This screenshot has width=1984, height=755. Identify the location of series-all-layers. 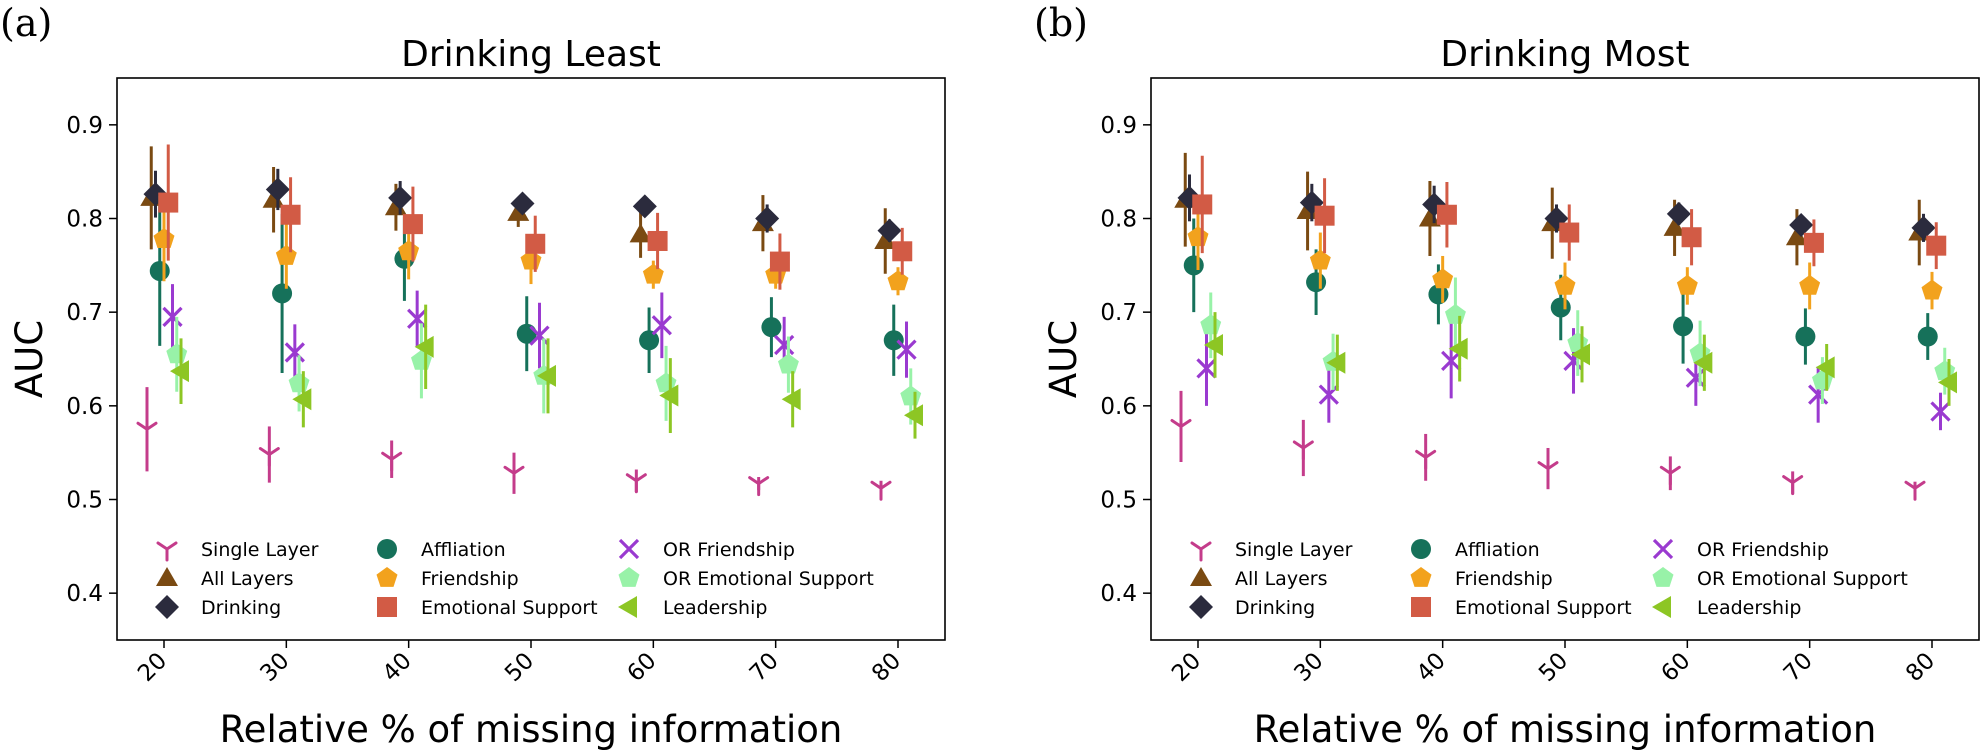
(518, 210).